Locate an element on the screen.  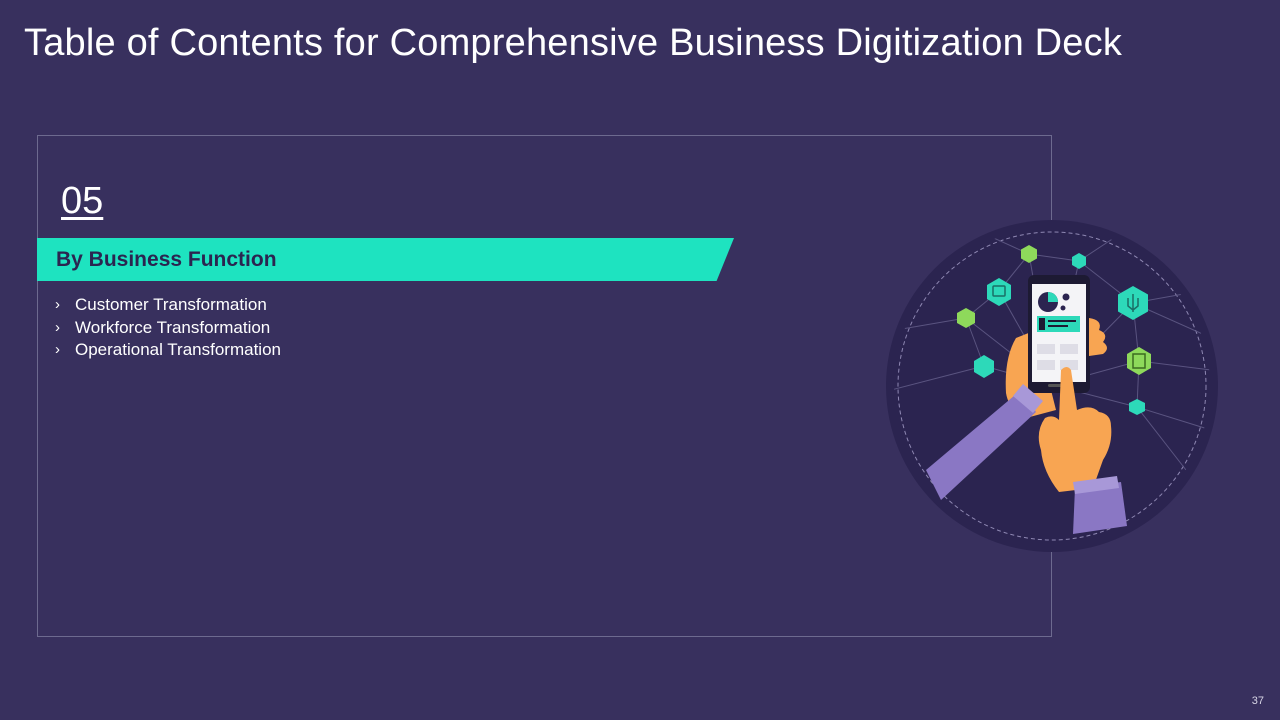
list-item-label: Operational Transformation is located at coordinates (178, 349).